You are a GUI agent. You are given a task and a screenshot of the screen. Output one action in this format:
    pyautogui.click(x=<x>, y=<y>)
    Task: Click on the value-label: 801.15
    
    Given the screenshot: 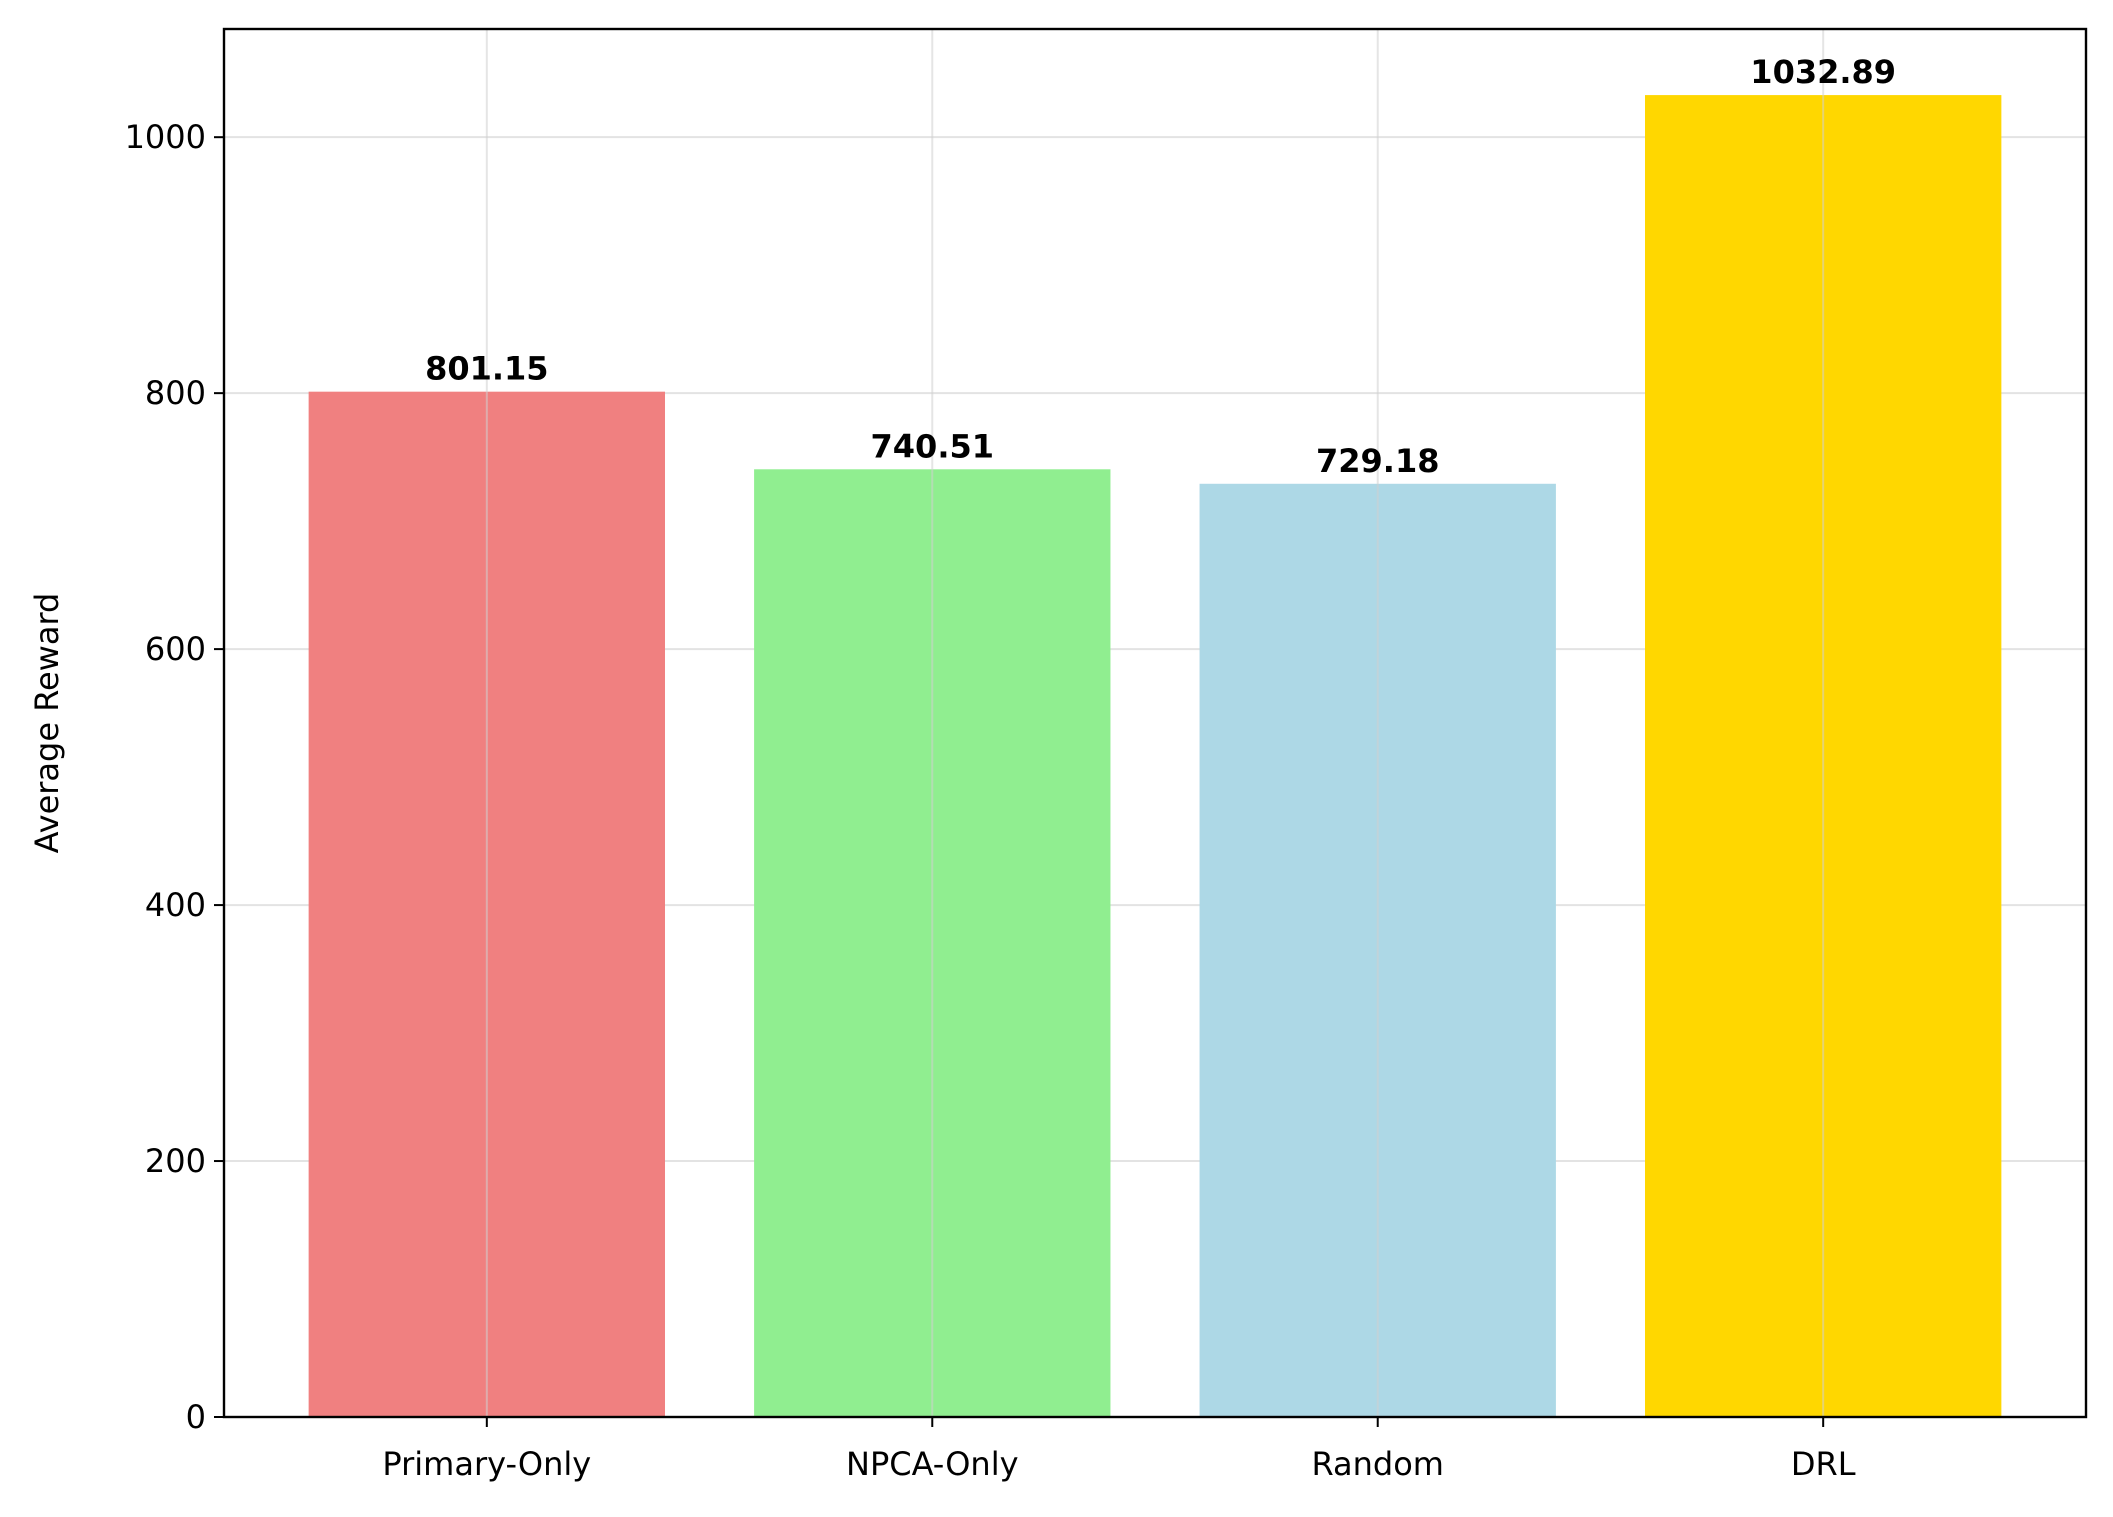 What is the action you would take?
    pyautogui.click(x=486, y=369)
    